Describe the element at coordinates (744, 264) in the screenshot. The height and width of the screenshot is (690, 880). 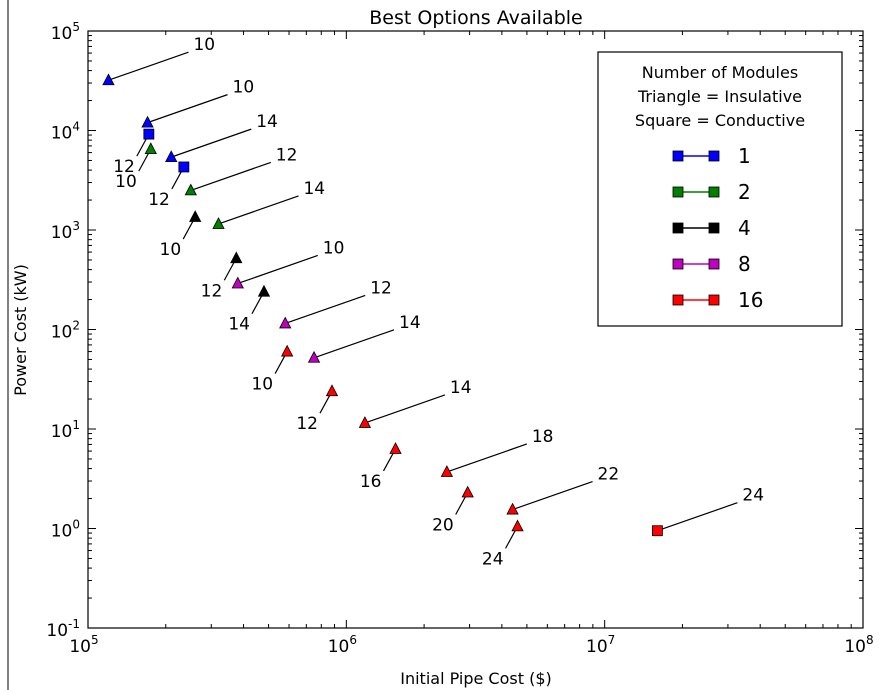
I see `legend-entry-label: 8` at that location.